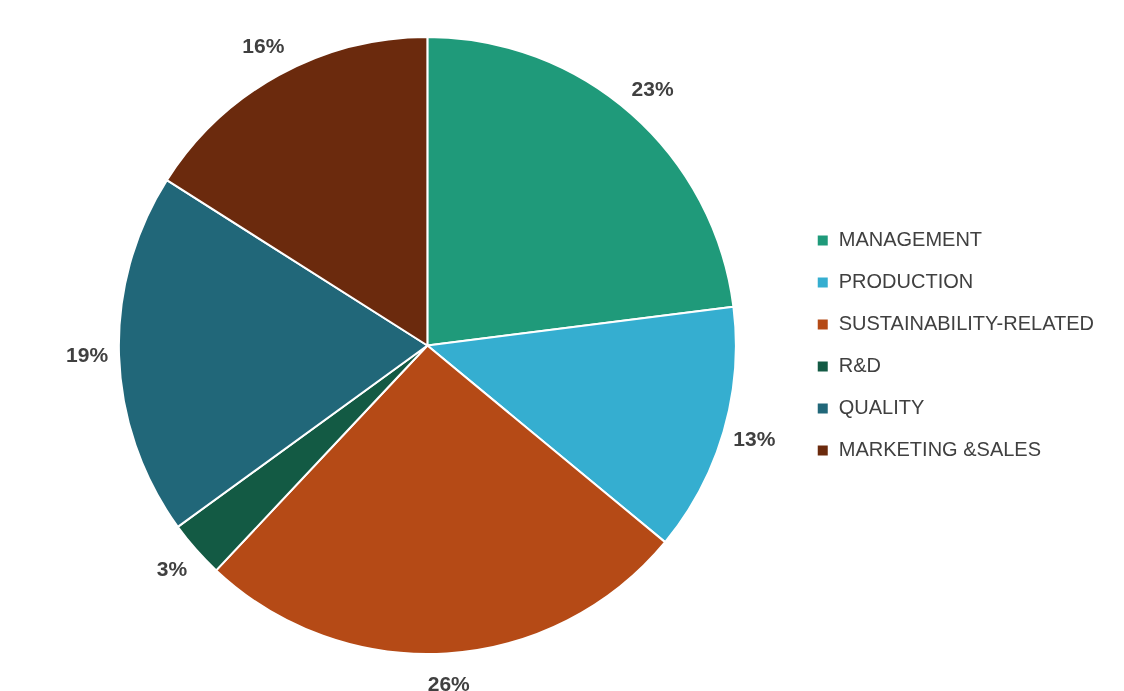  I want to click on data-label: 26%, so click(449, 681).